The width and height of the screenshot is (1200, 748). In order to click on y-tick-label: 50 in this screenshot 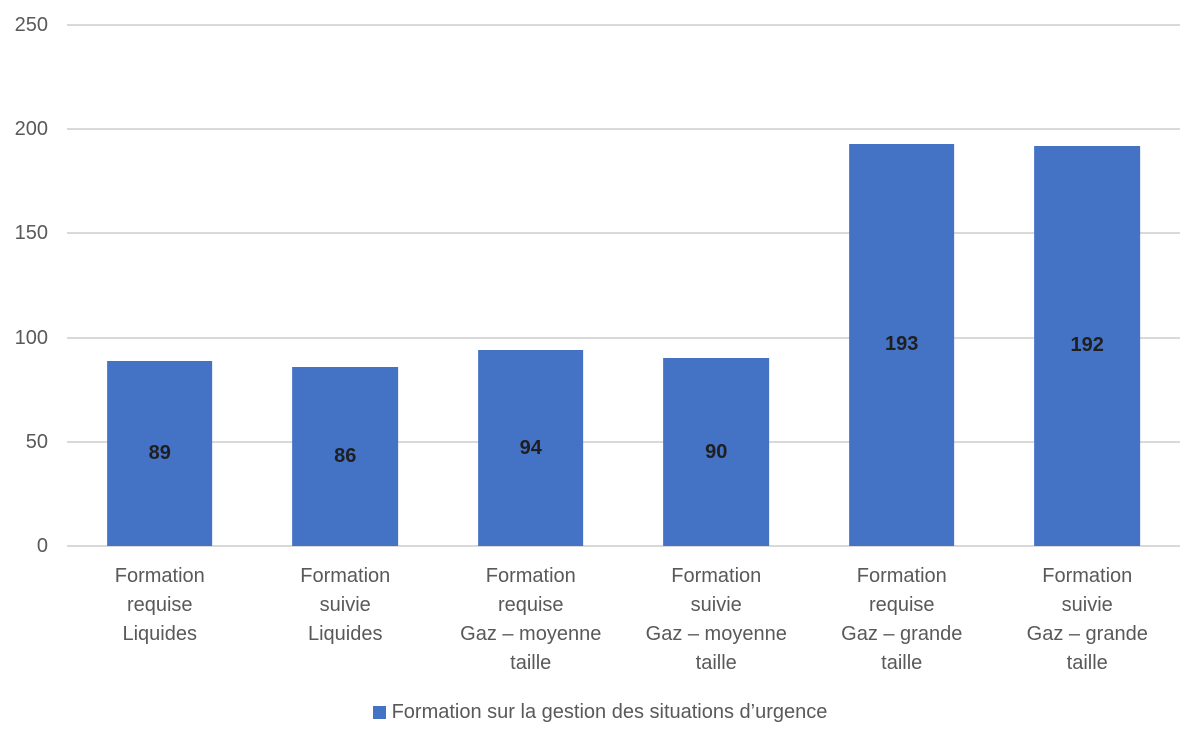, I will do `click(36, 441)`.